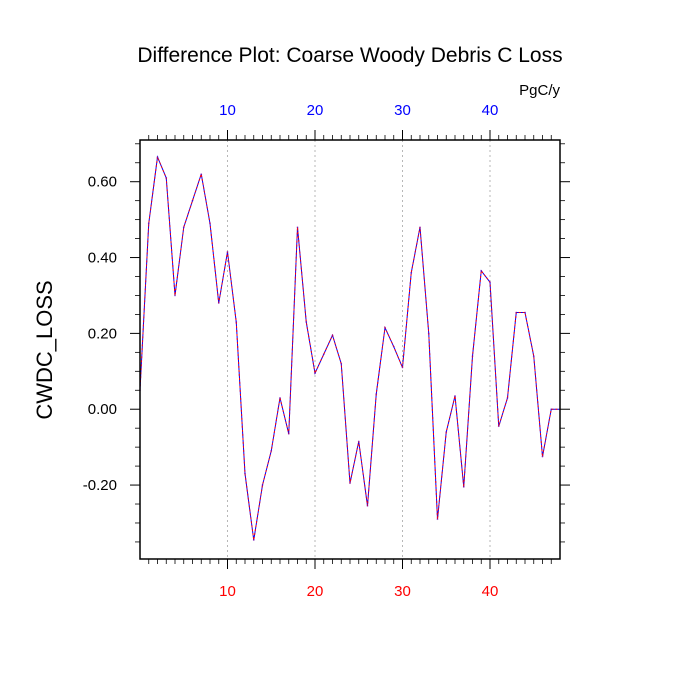 The width and height of the screenshot is (700, 700). What do you see at coordinates (490, 591) in the screenshot?
I see `x-tick-label-bottom: 40` at bounding box center [490, 591].